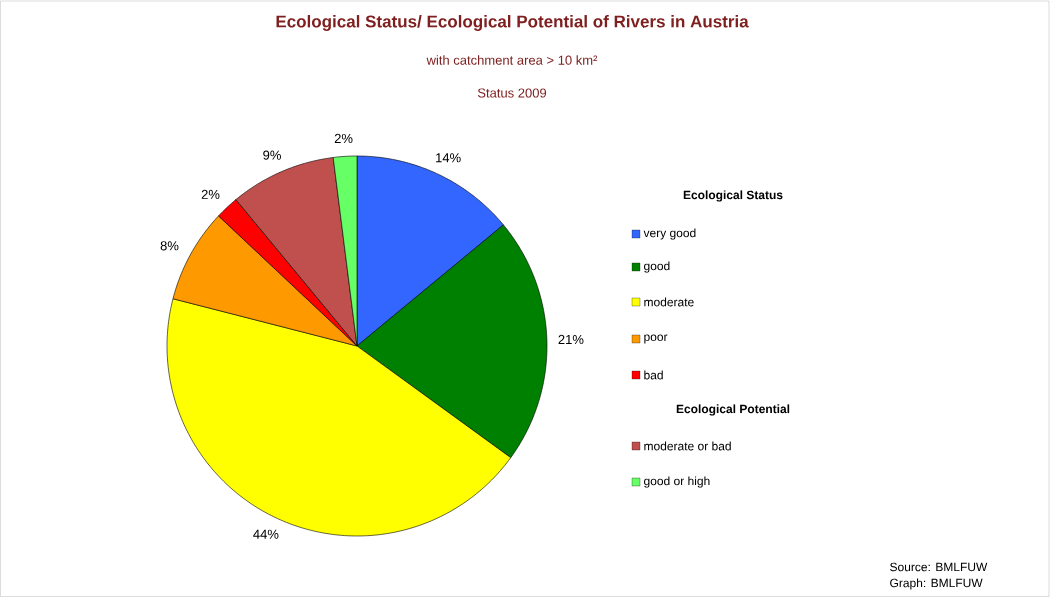 The width and height of the screenshot is (1050, 597). Describe the element at coordinates (512, 23) in the screenshot. I see `chart-title: Ecological Status/ Ecological Potential of Rivers in Austria` at that location.